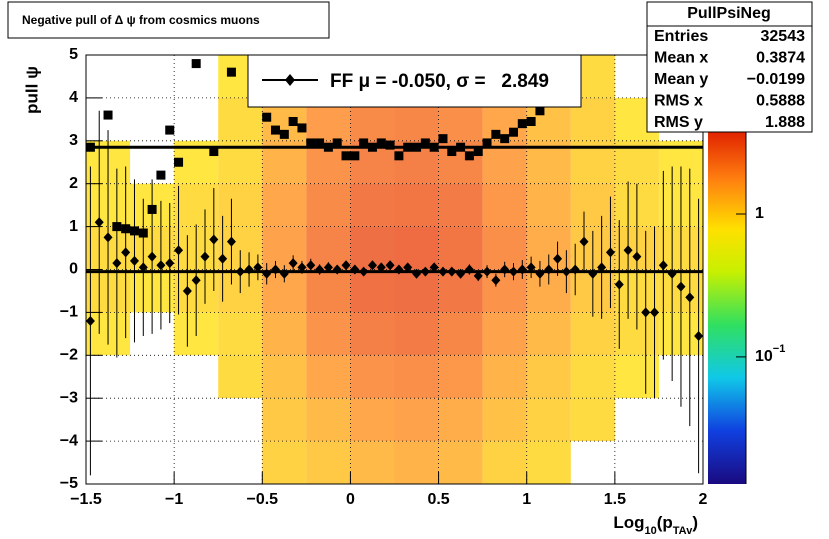 This screenshot has height=539, width=829. Describe the element at coordinates (678, 101) in the screenshot. I see `stats-label: RMS x` at that location.